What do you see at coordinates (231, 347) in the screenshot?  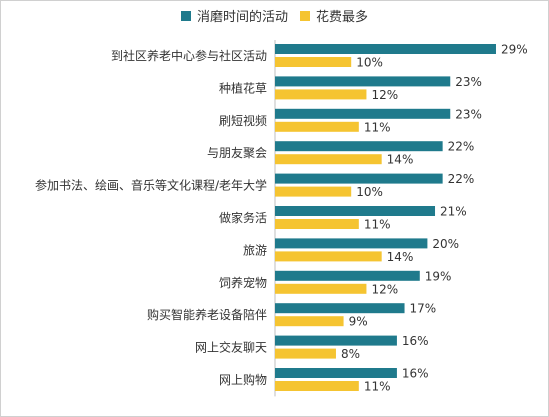 I see `category-label: 网上交友聊天` at bounding box center [231, 347].